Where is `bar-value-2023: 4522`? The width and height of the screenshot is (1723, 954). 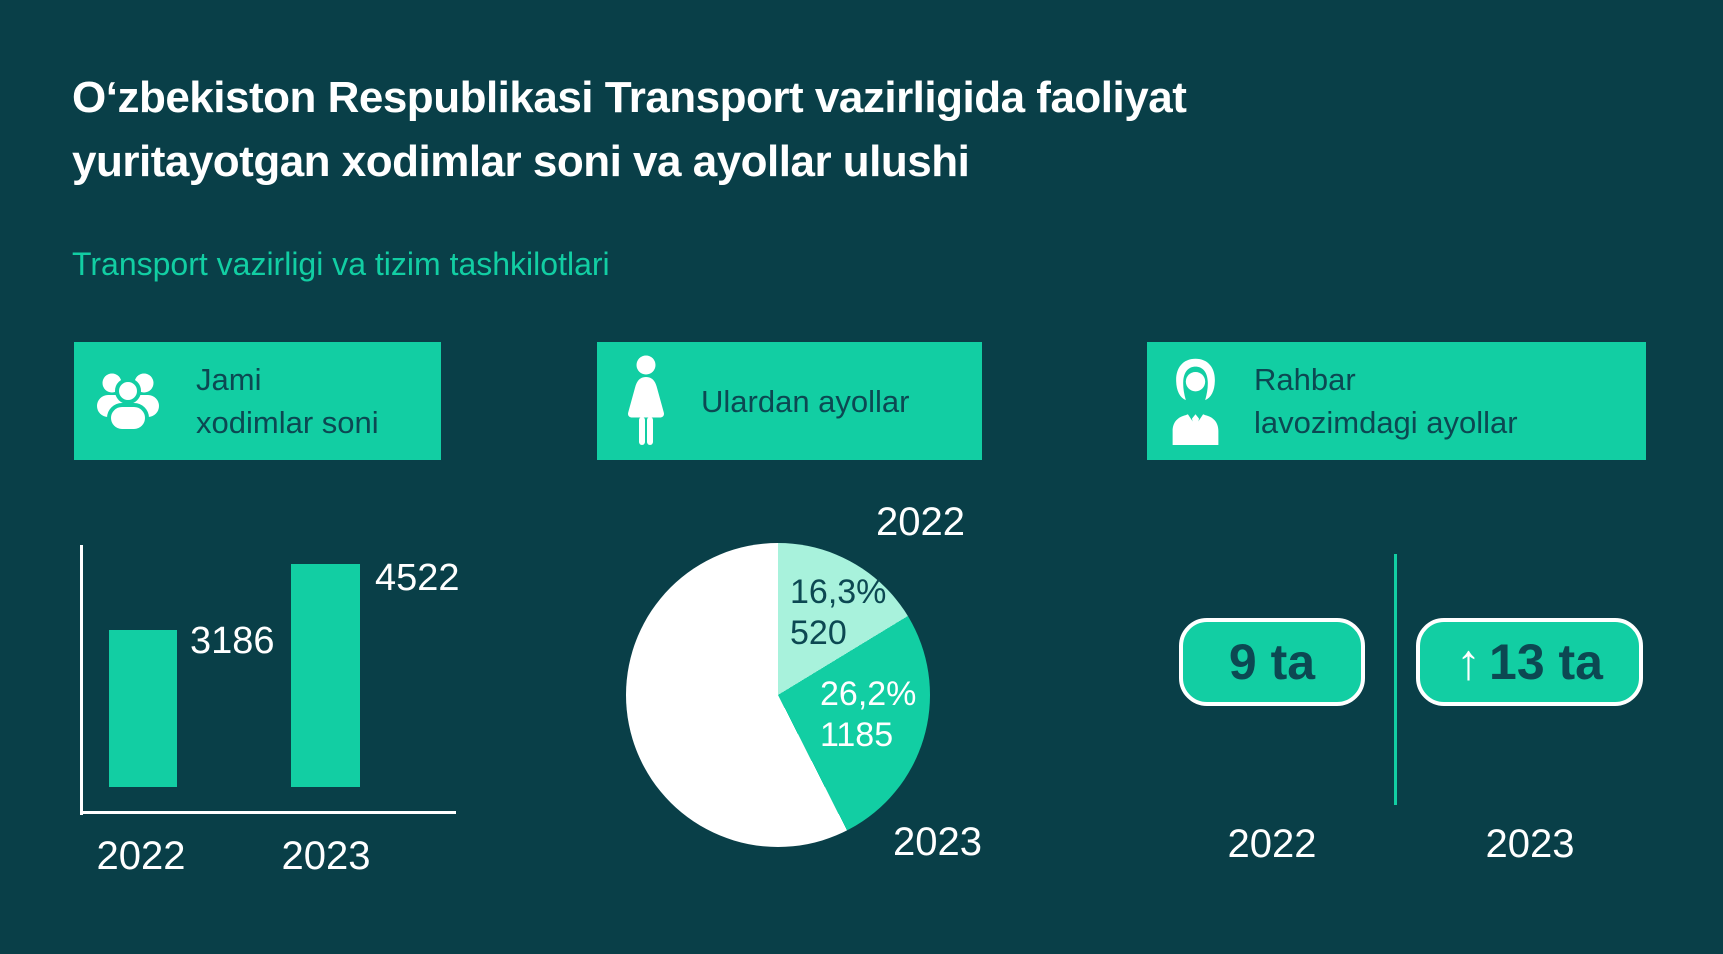 bar-value-2023: 4522 is located at coordinates (417, 578).